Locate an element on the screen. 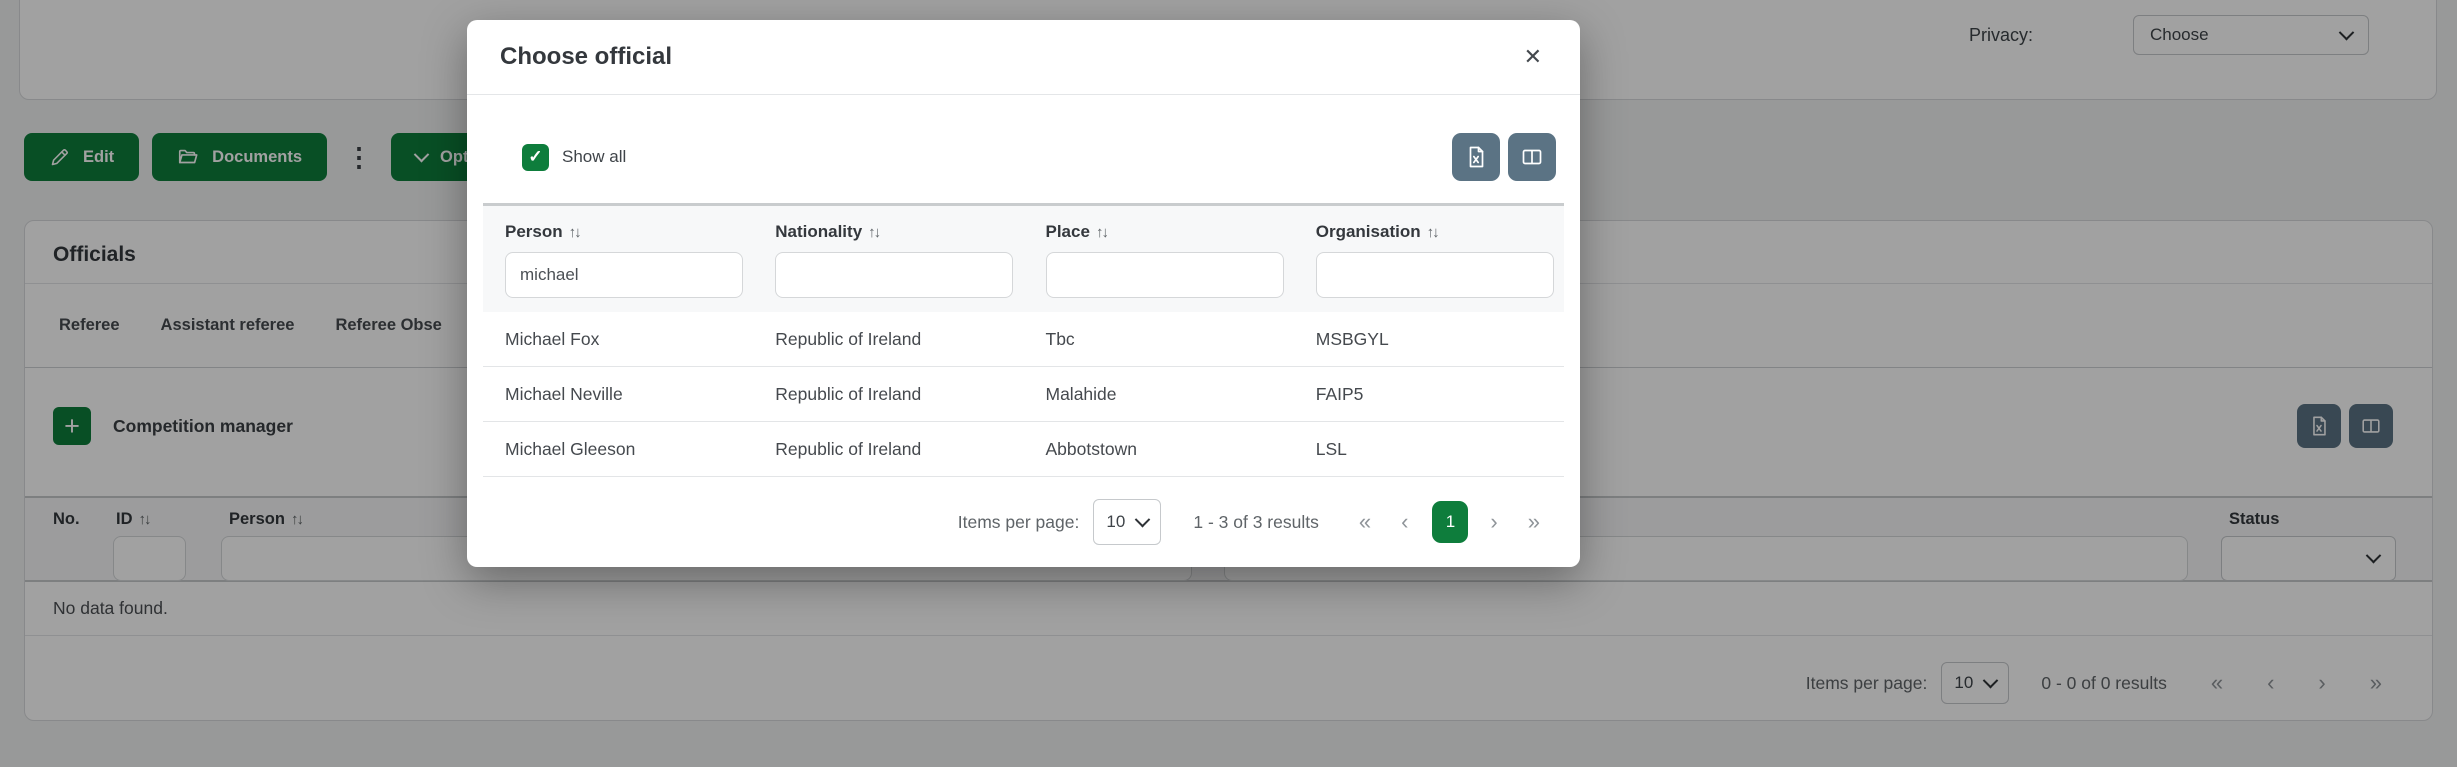  cell-organisation: FAIP5 is located at coordinates (1339, 393).